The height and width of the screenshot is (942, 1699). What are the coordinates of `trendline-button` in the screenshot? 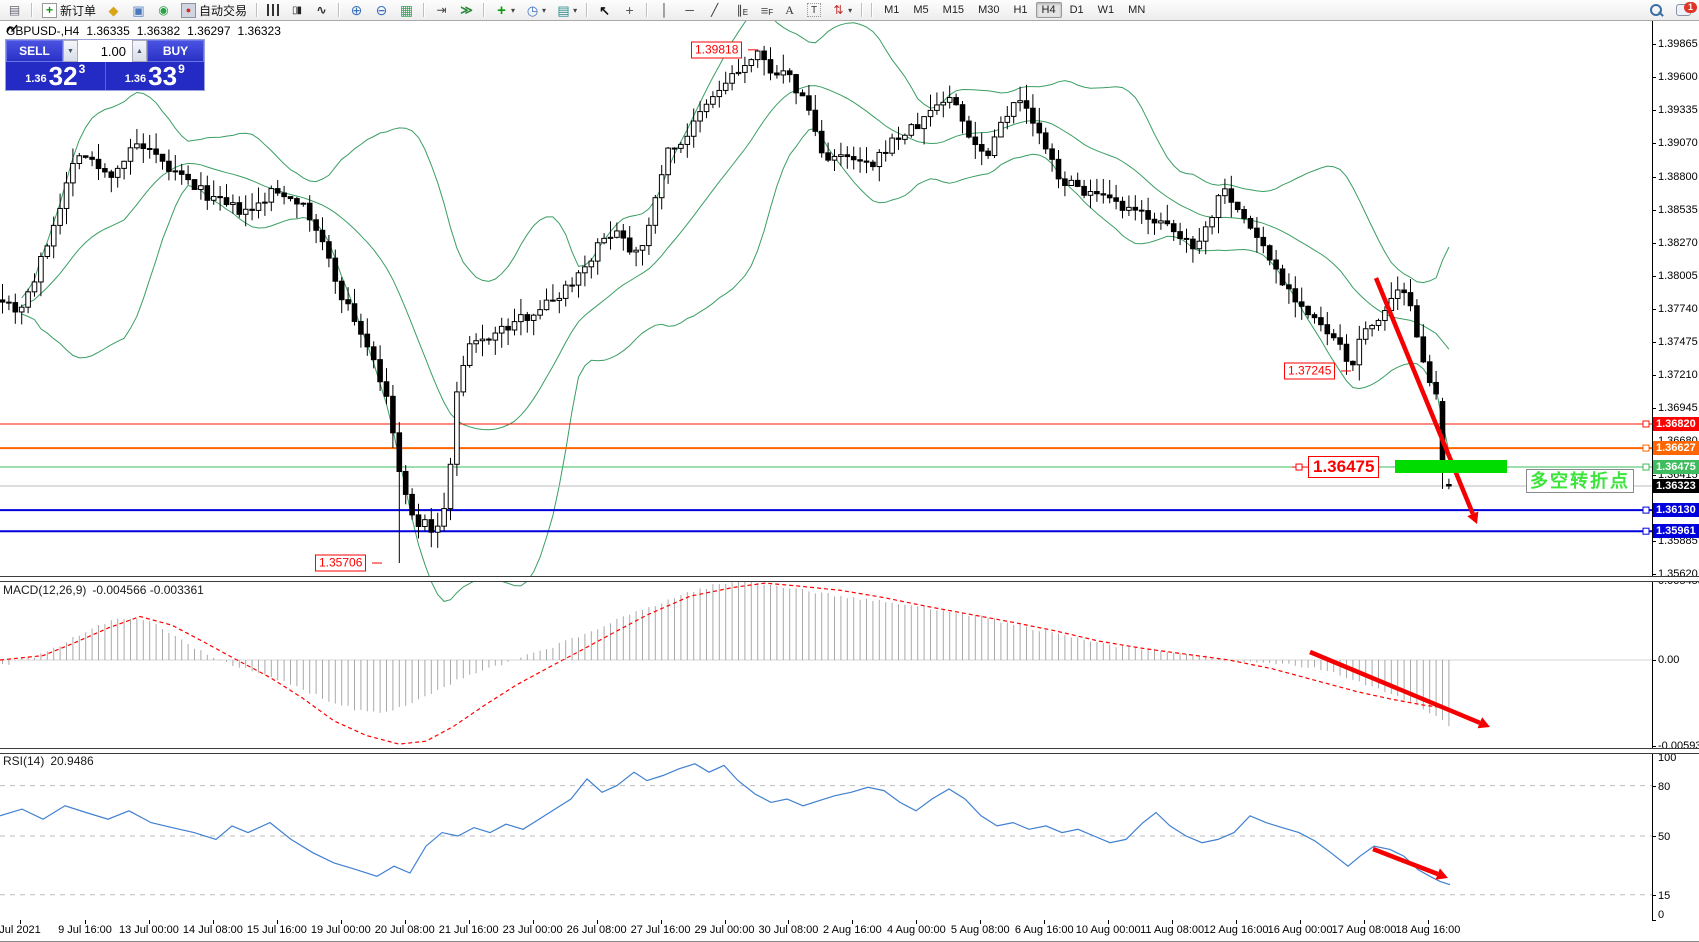 It's located at (714, 10).